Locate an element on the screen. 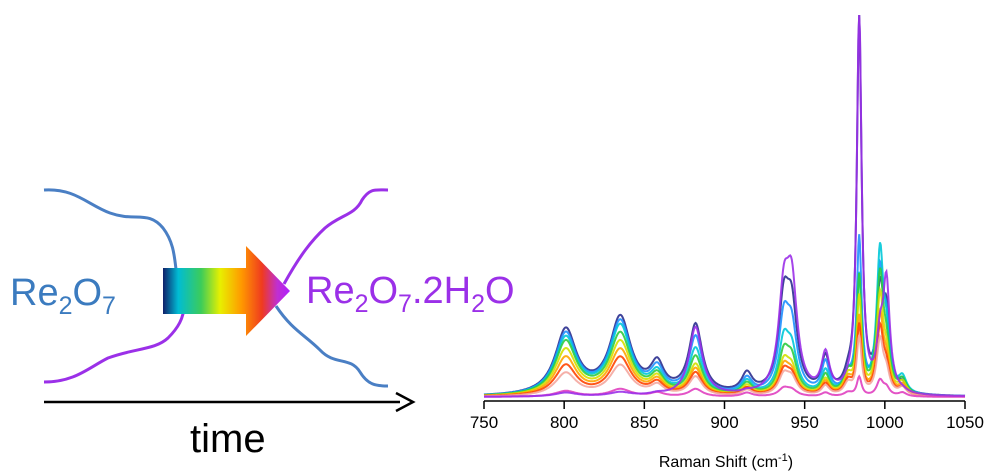 Image resolution: width=992 pixels, height=476 pixels. reactant-label: Re2O7 is located at coordinates (63, 296).